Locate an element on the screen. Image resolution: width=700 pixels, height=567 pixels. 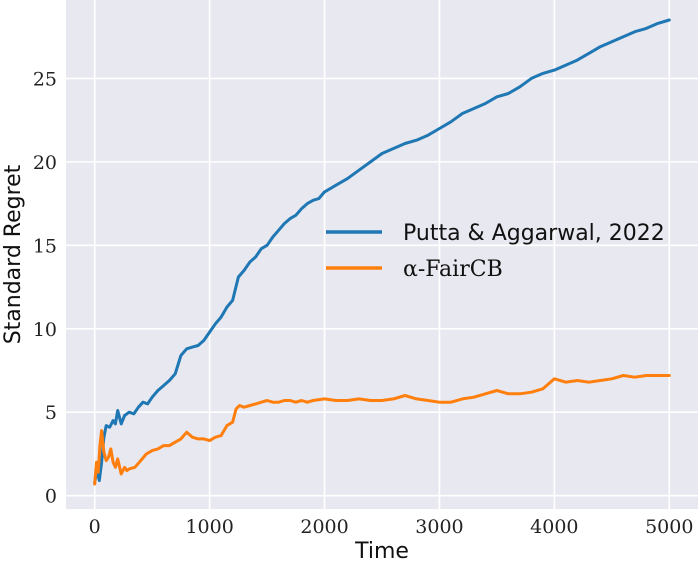
x-tick-label: 2000 is located at coordinates (324, 527).